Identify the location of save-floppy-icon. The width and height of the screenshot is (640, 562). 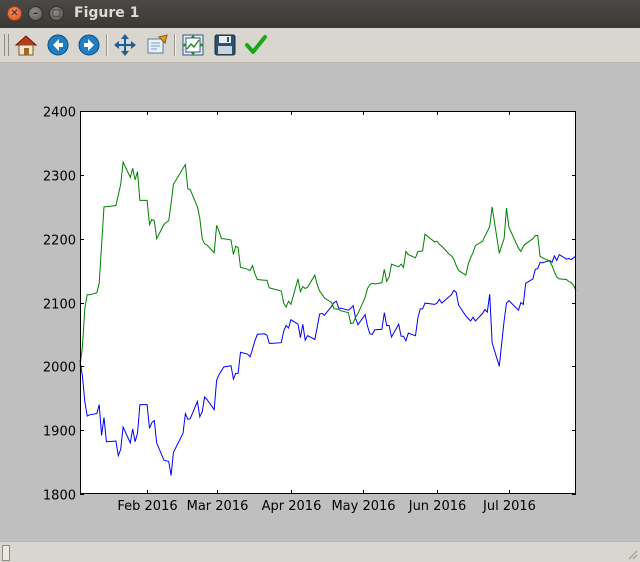
(225, 45).